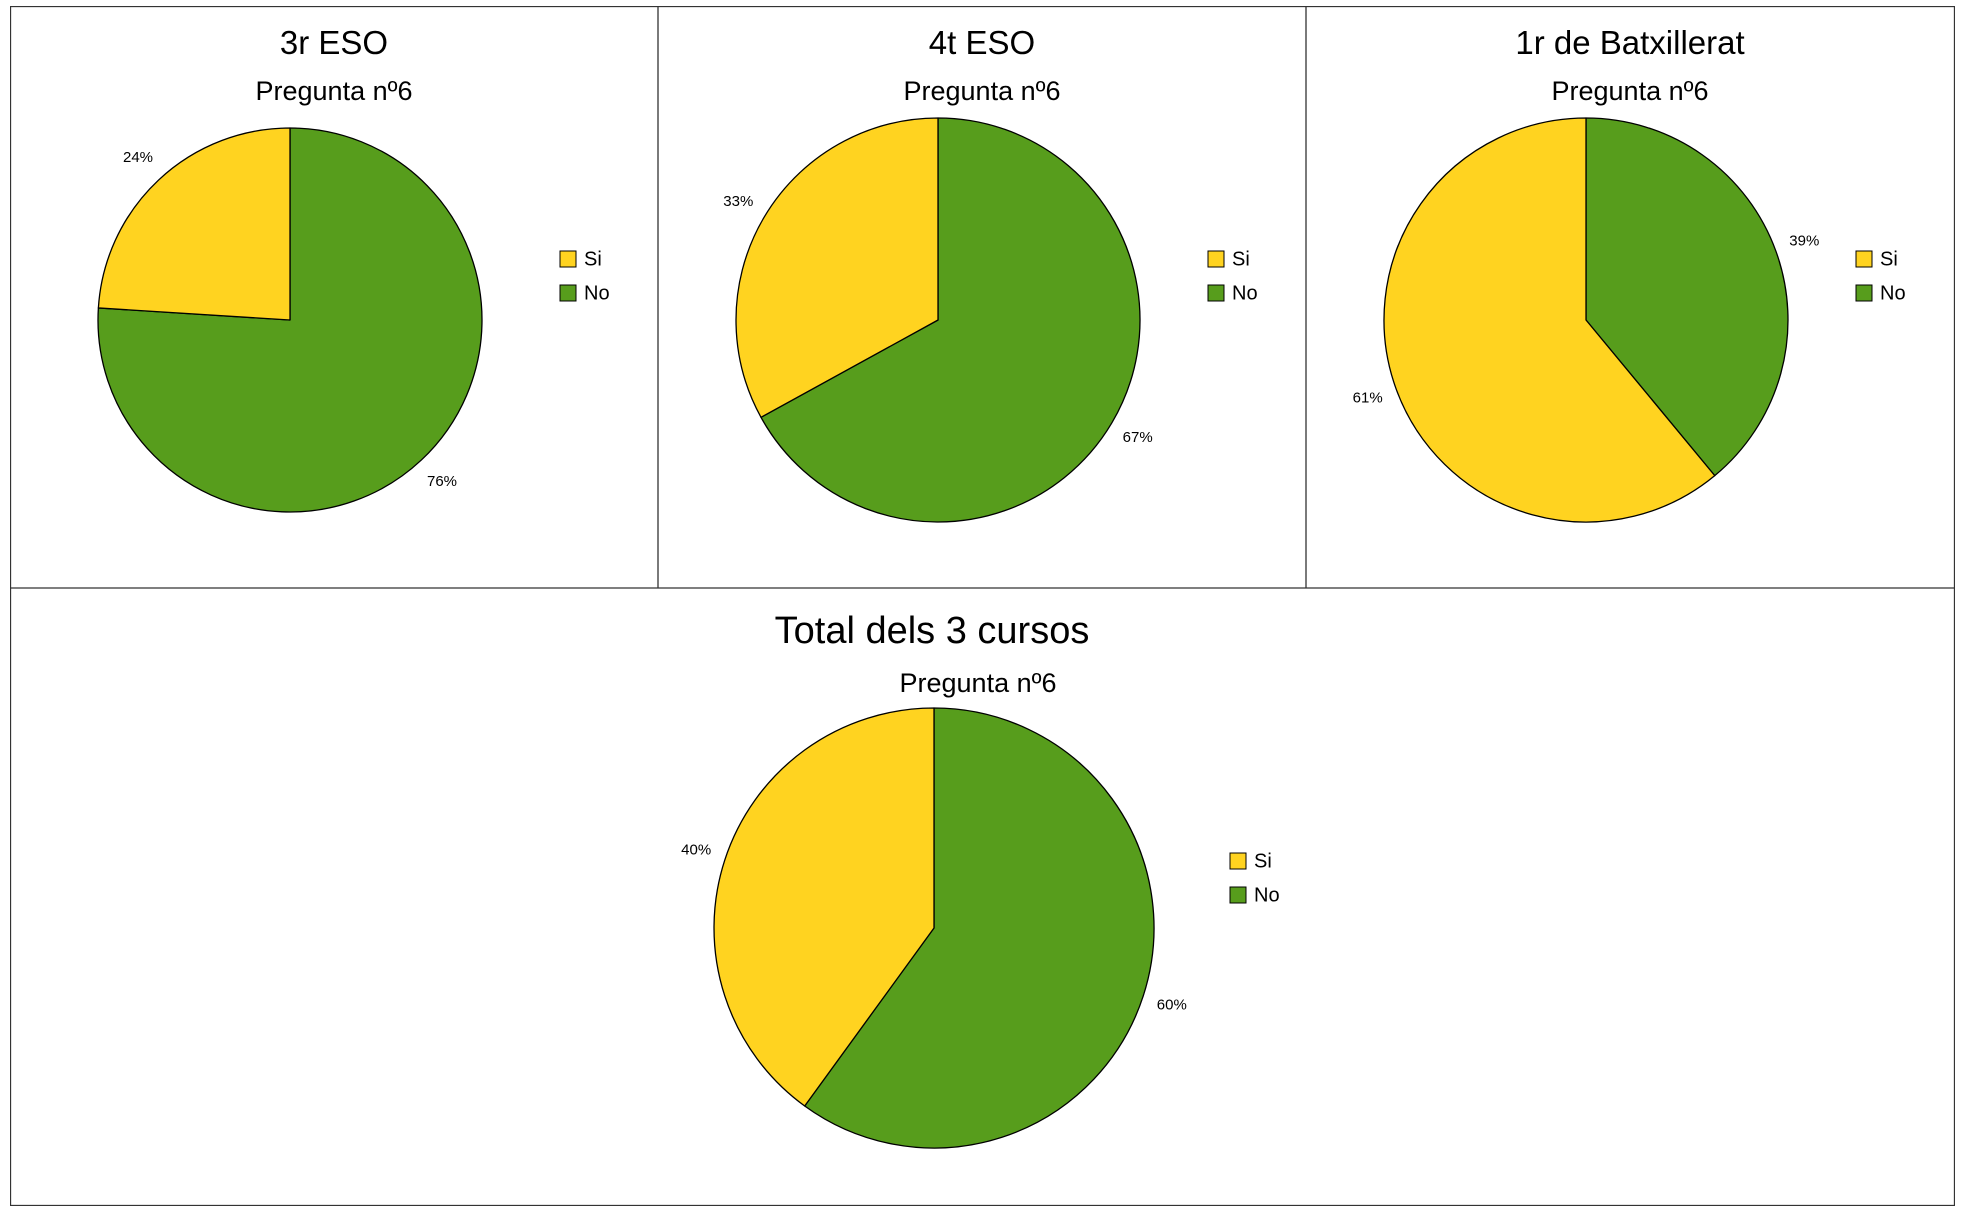 Image resolution: width=1961 pixels, height=1212 pixels. Describe the element at coordinates (1368, 398) in the screenshot. I see `data-label-si: 61%` at that location.